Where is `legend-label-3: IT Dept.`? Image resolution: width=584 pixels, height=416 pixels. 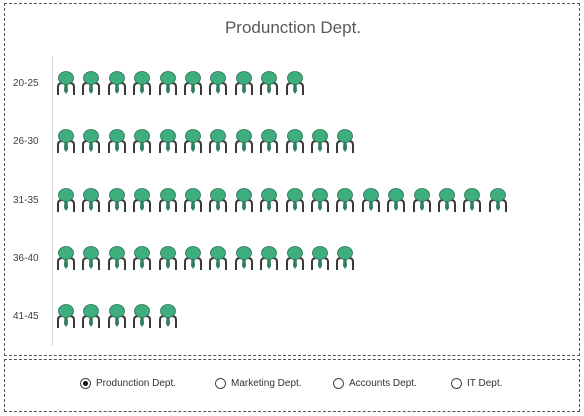
legend-label-3: IT Dept. is located at coordinates (485, 383).